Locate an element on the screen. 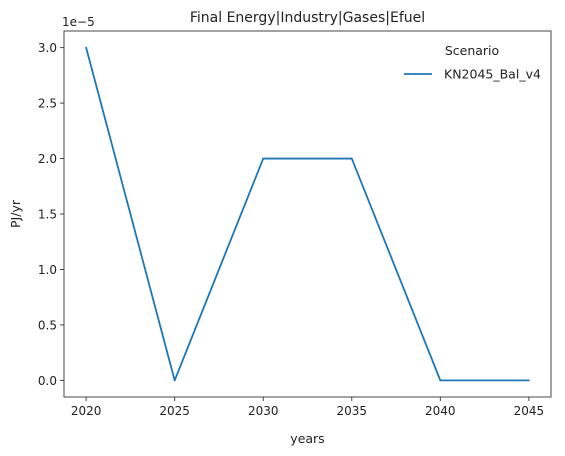  legend: Scenario KN2045_Bal_v4 is located at coordinates (472, 62).